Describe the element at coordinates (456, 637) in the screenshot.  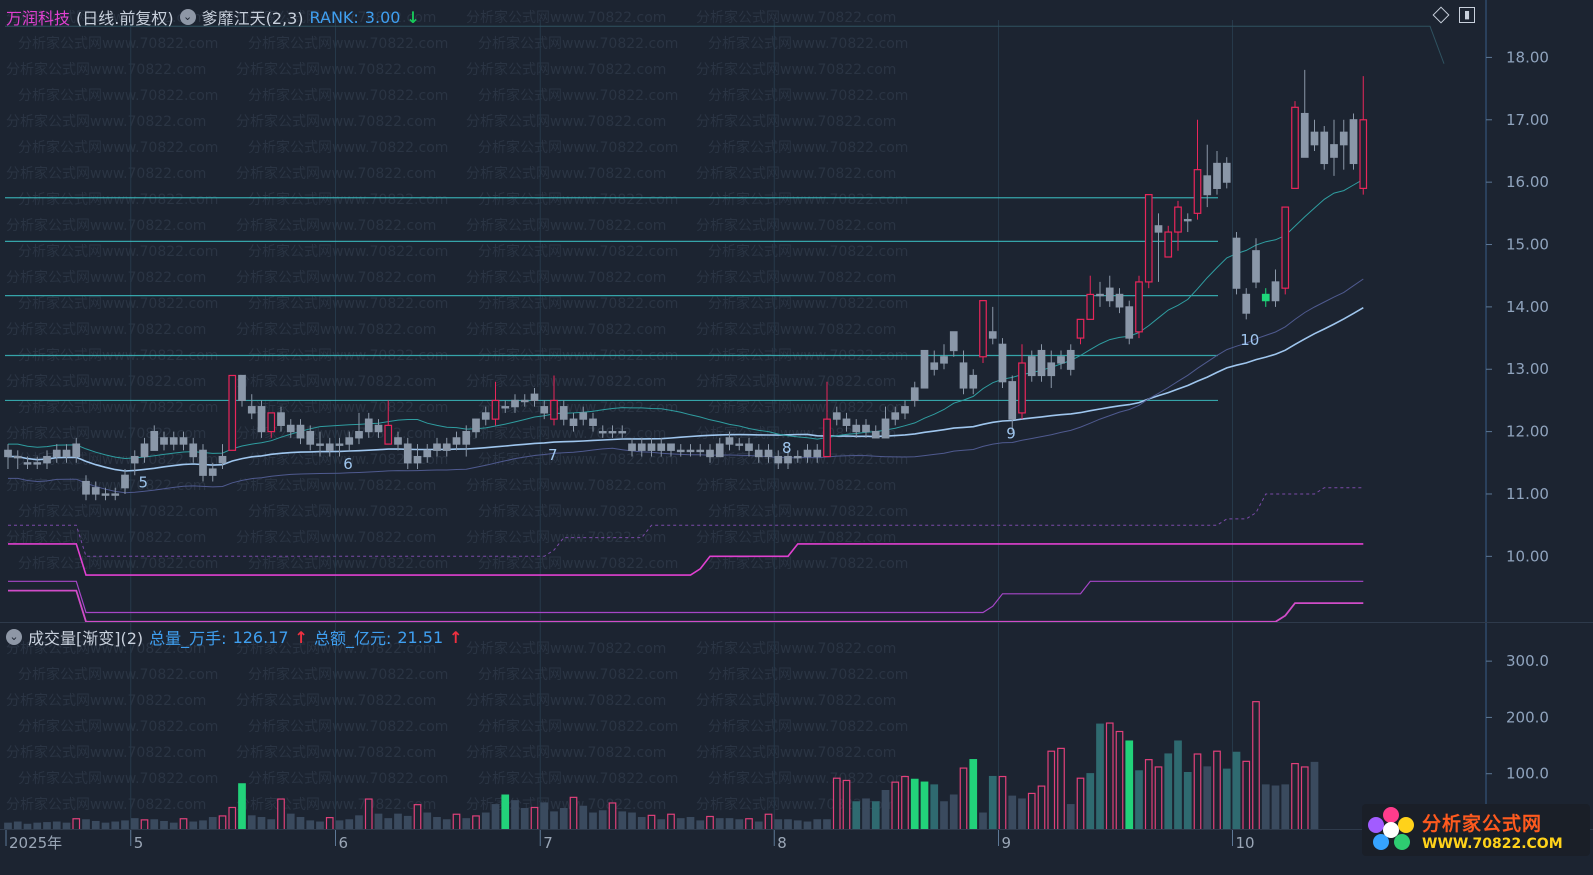
I see `up-arrow-icon: ↑` at that location.